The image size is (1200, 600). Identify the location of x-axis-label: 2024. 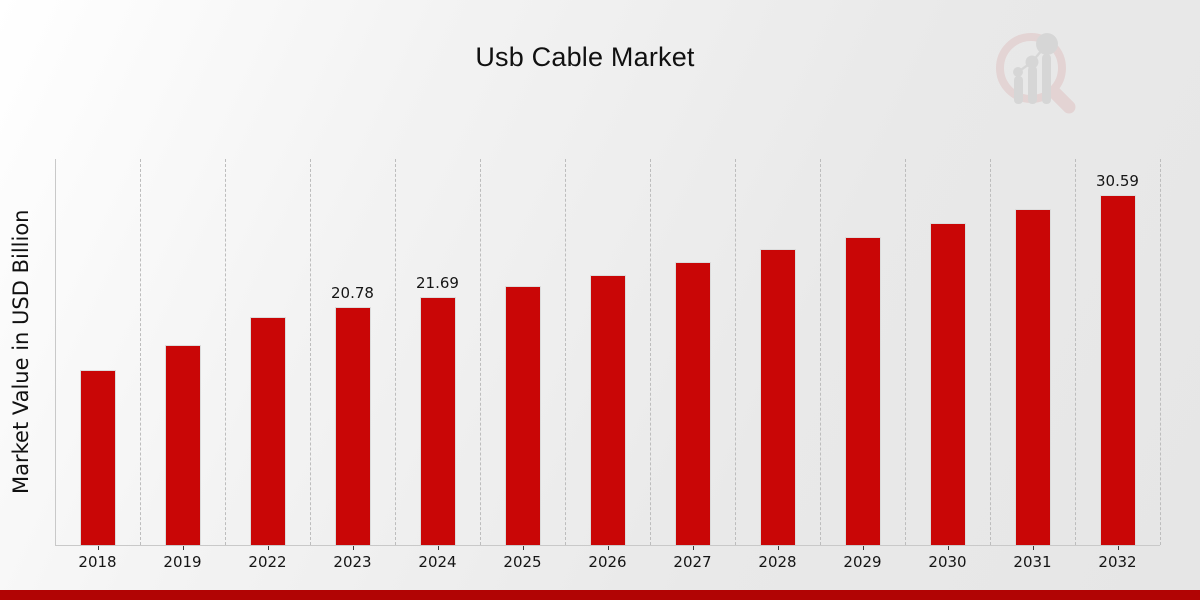
(437, 562).